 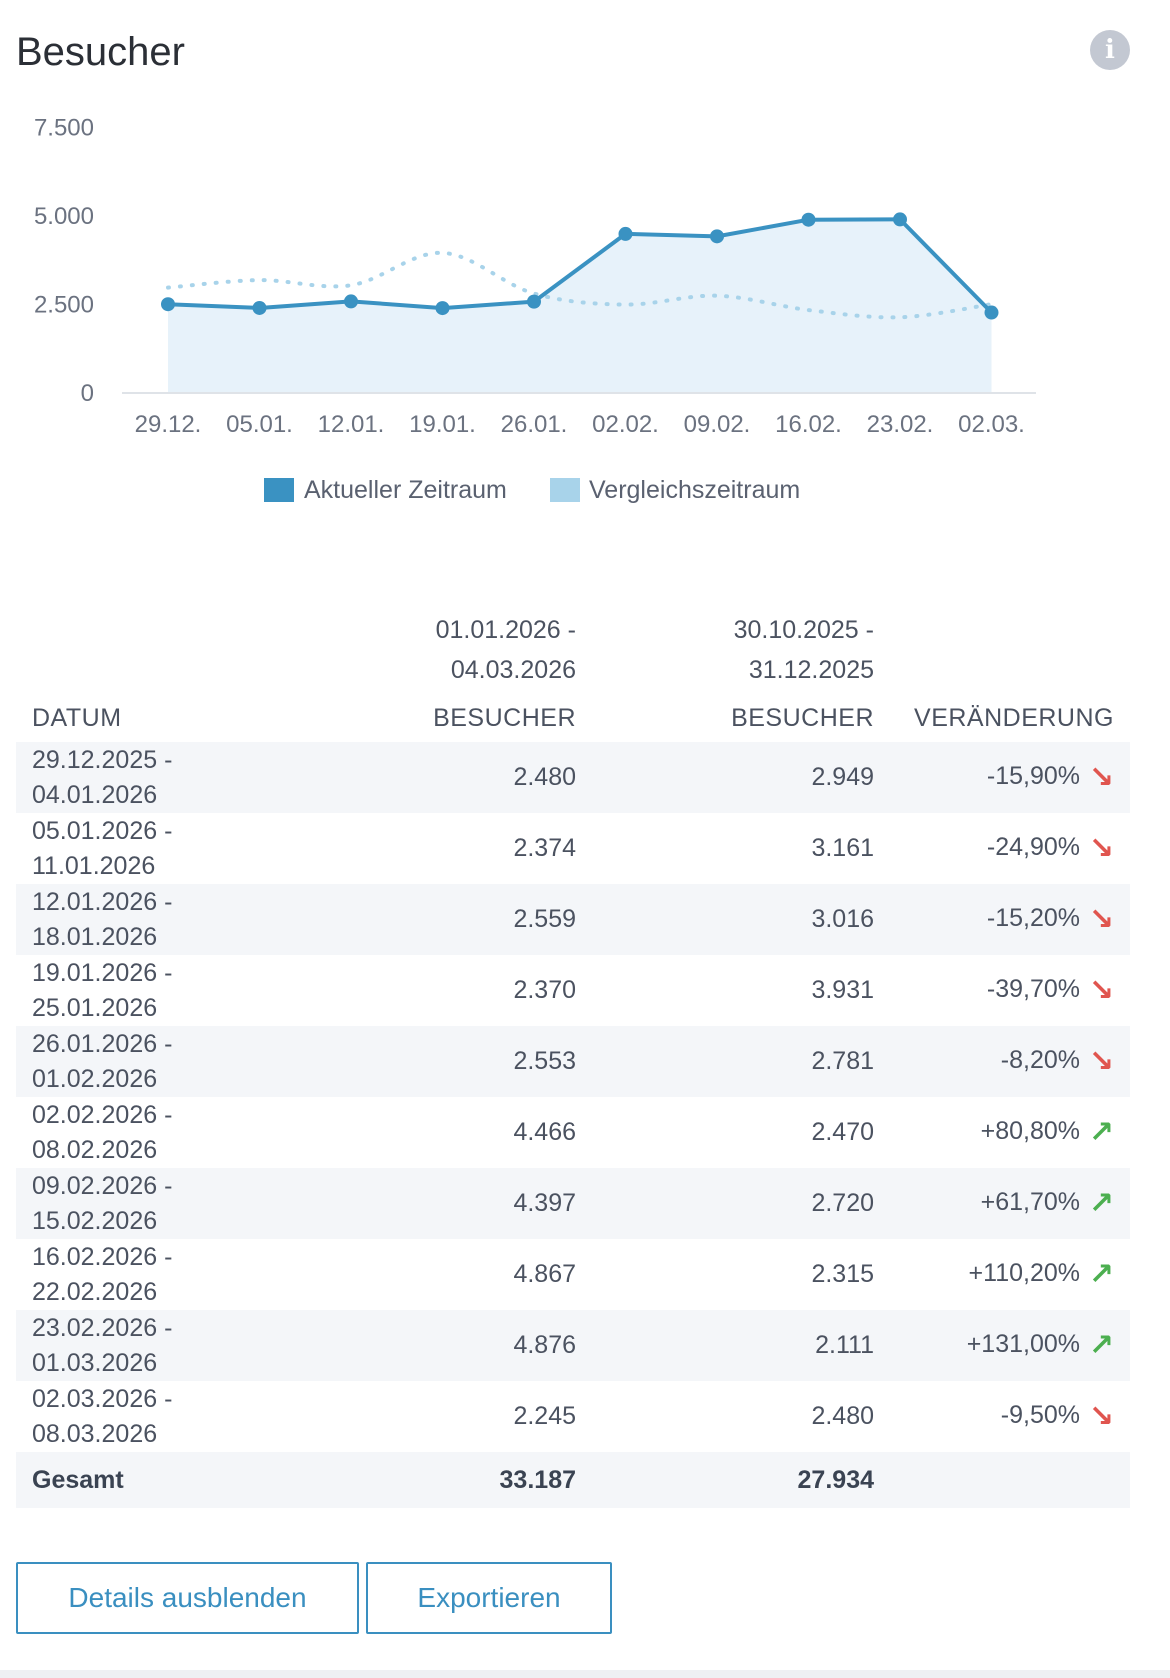 I want to click on row-date-end: 18.01.2026, so click(x=95, y=936).